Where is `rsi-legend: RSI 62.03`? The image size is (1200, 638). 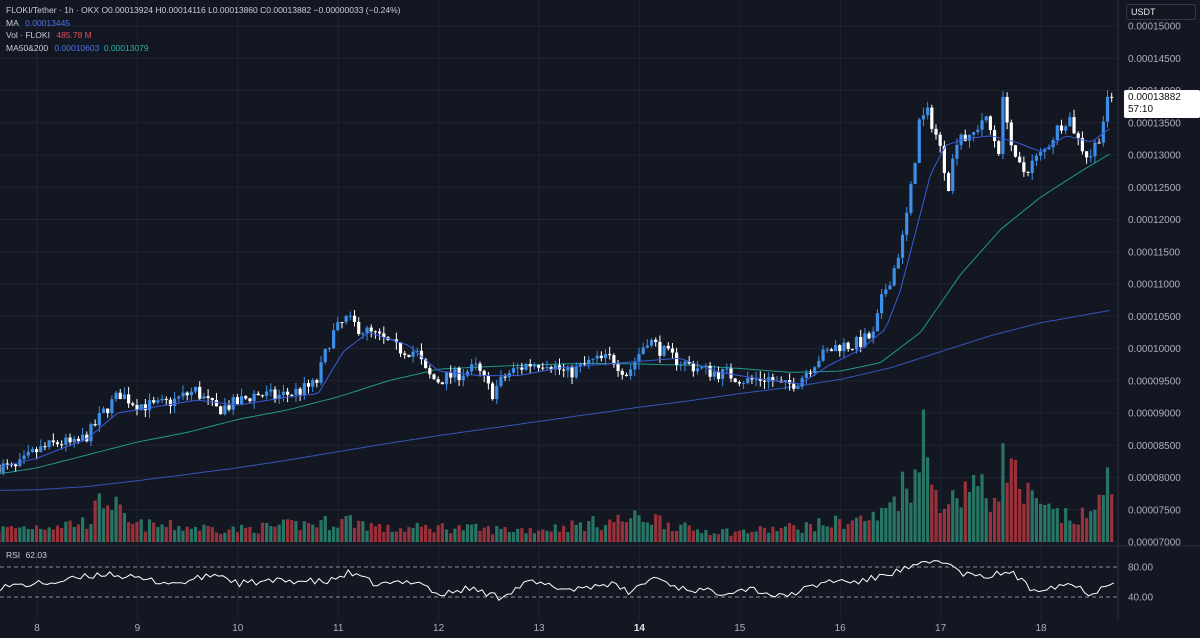
rsi-legend: RSI 62.03 is located at coordinates (26, 555).